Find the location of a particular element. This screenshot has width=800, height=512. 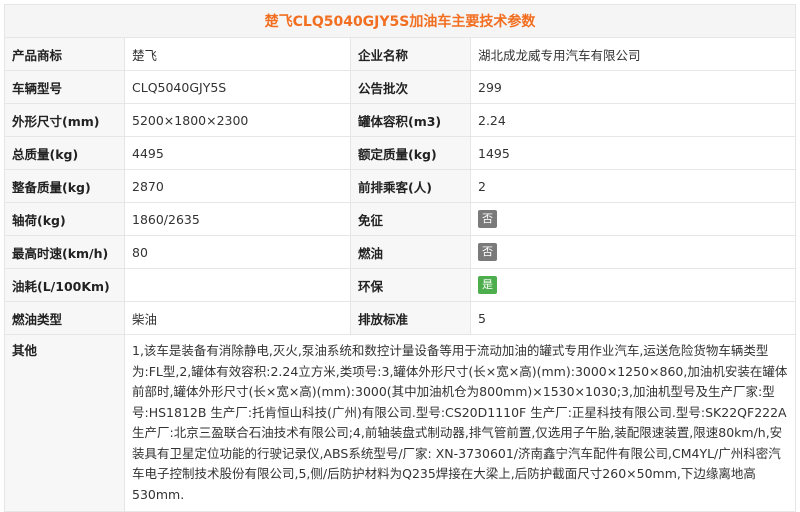

table-row: 整备质量(kg) 2870 前排乘客(人) 2 is located at coordinates (400, 186).